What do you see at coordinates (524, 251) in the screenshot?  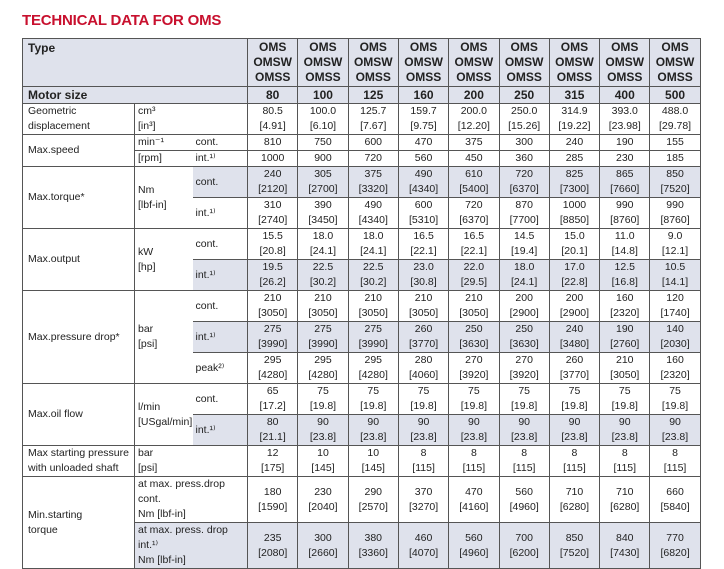 I see `value-cell-line: [19.4]` at bounding box center [524, 251].